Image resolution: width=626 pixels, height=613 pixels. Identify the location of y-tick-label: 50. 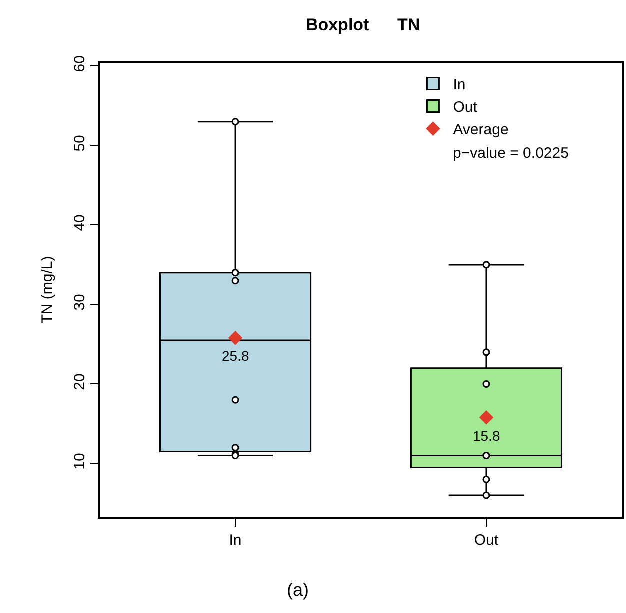
(79, 143).